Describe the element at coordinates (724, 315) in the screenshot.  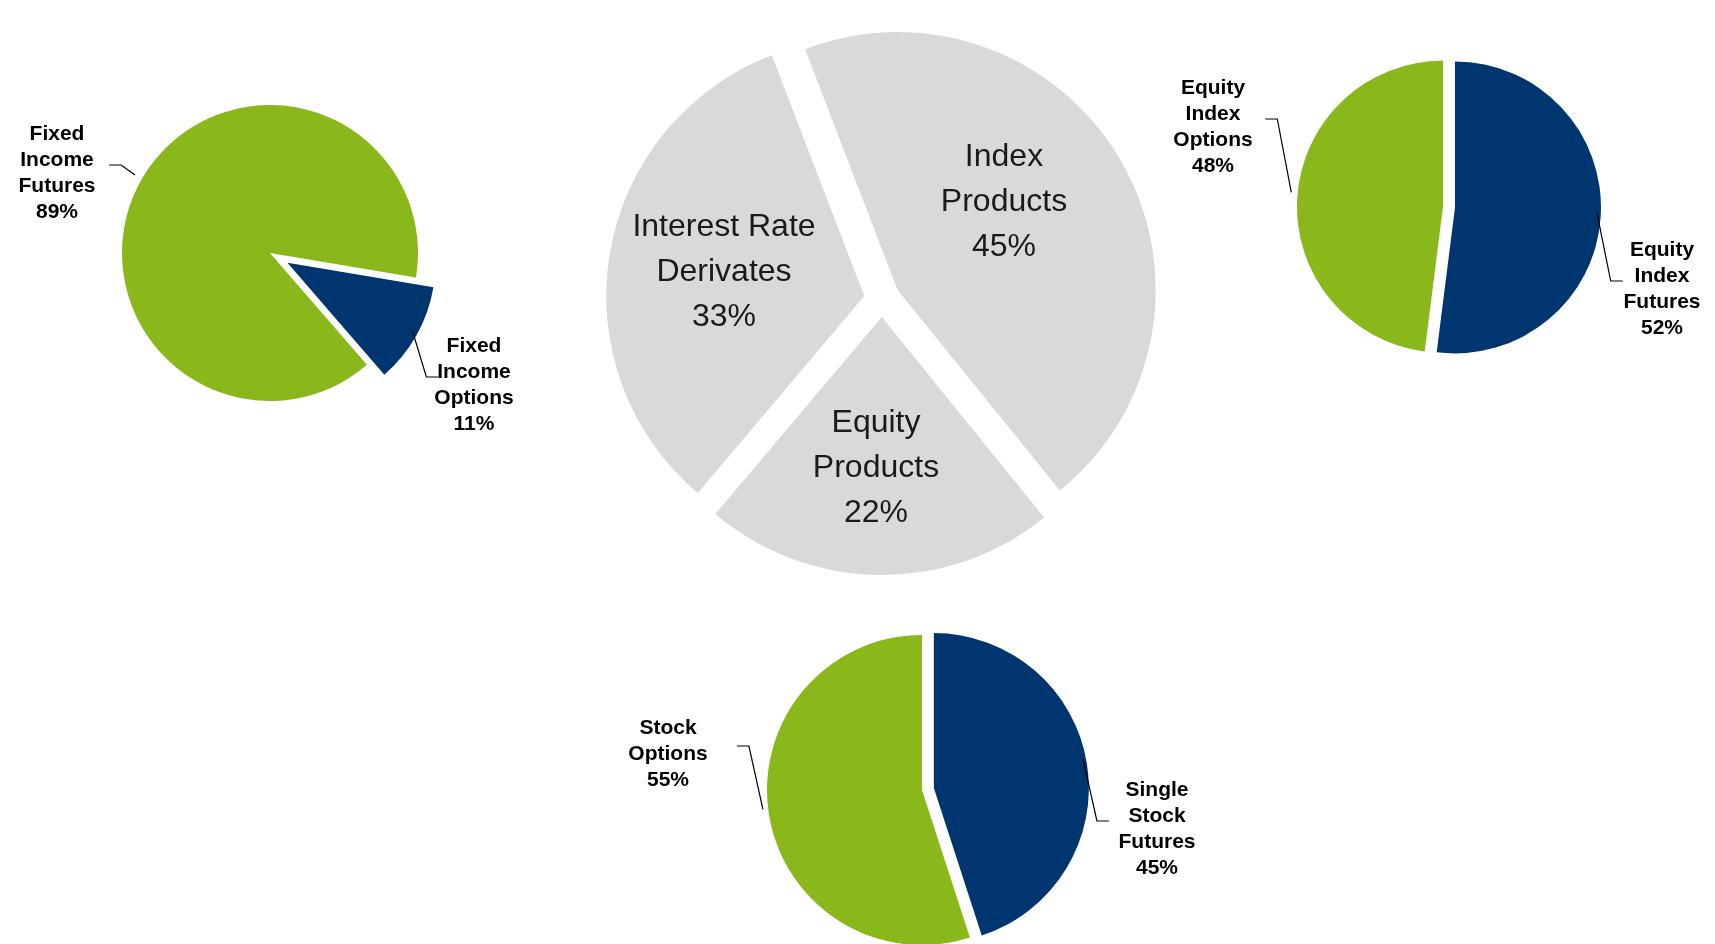
I see `data-label: 33%` at that location.